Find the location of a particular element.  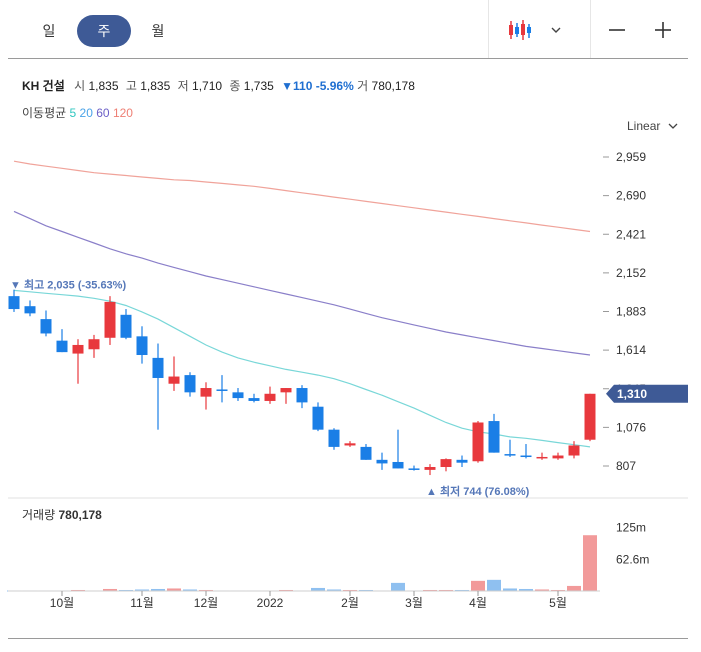

toolbar: 일 주 월 is located at coordinates (348, 29).